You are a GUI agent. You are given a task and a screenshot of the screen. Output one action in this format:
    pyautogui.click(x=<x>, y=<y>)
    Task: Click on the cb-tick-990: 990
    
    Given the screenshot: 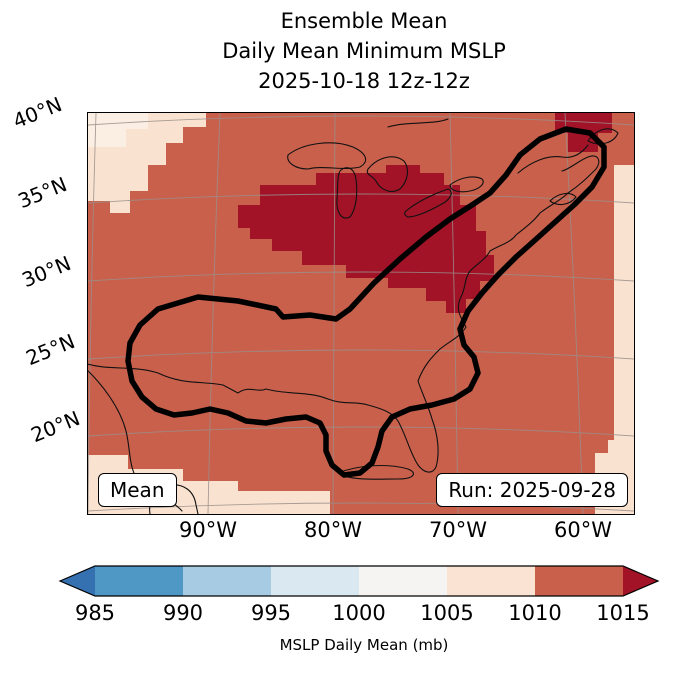 What is the action you would take?
    pyautogui.click(x=183, y=613)
    